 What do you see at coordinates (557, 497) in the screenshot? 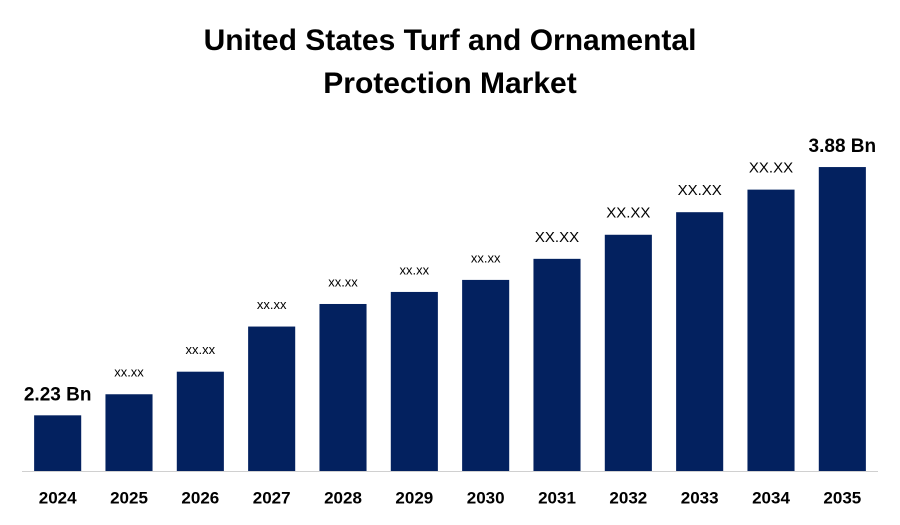
I see `x-tick-label: 2031` at bounding box center [557, 497].